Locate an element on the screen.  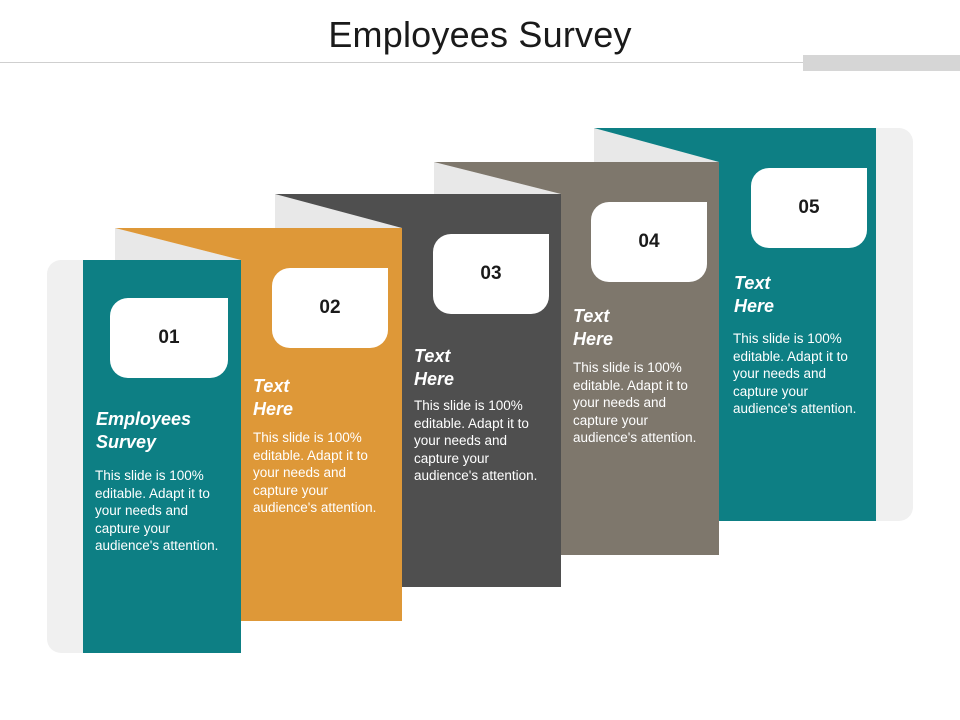
step-number: 03 is located at coordinates (491, 273).